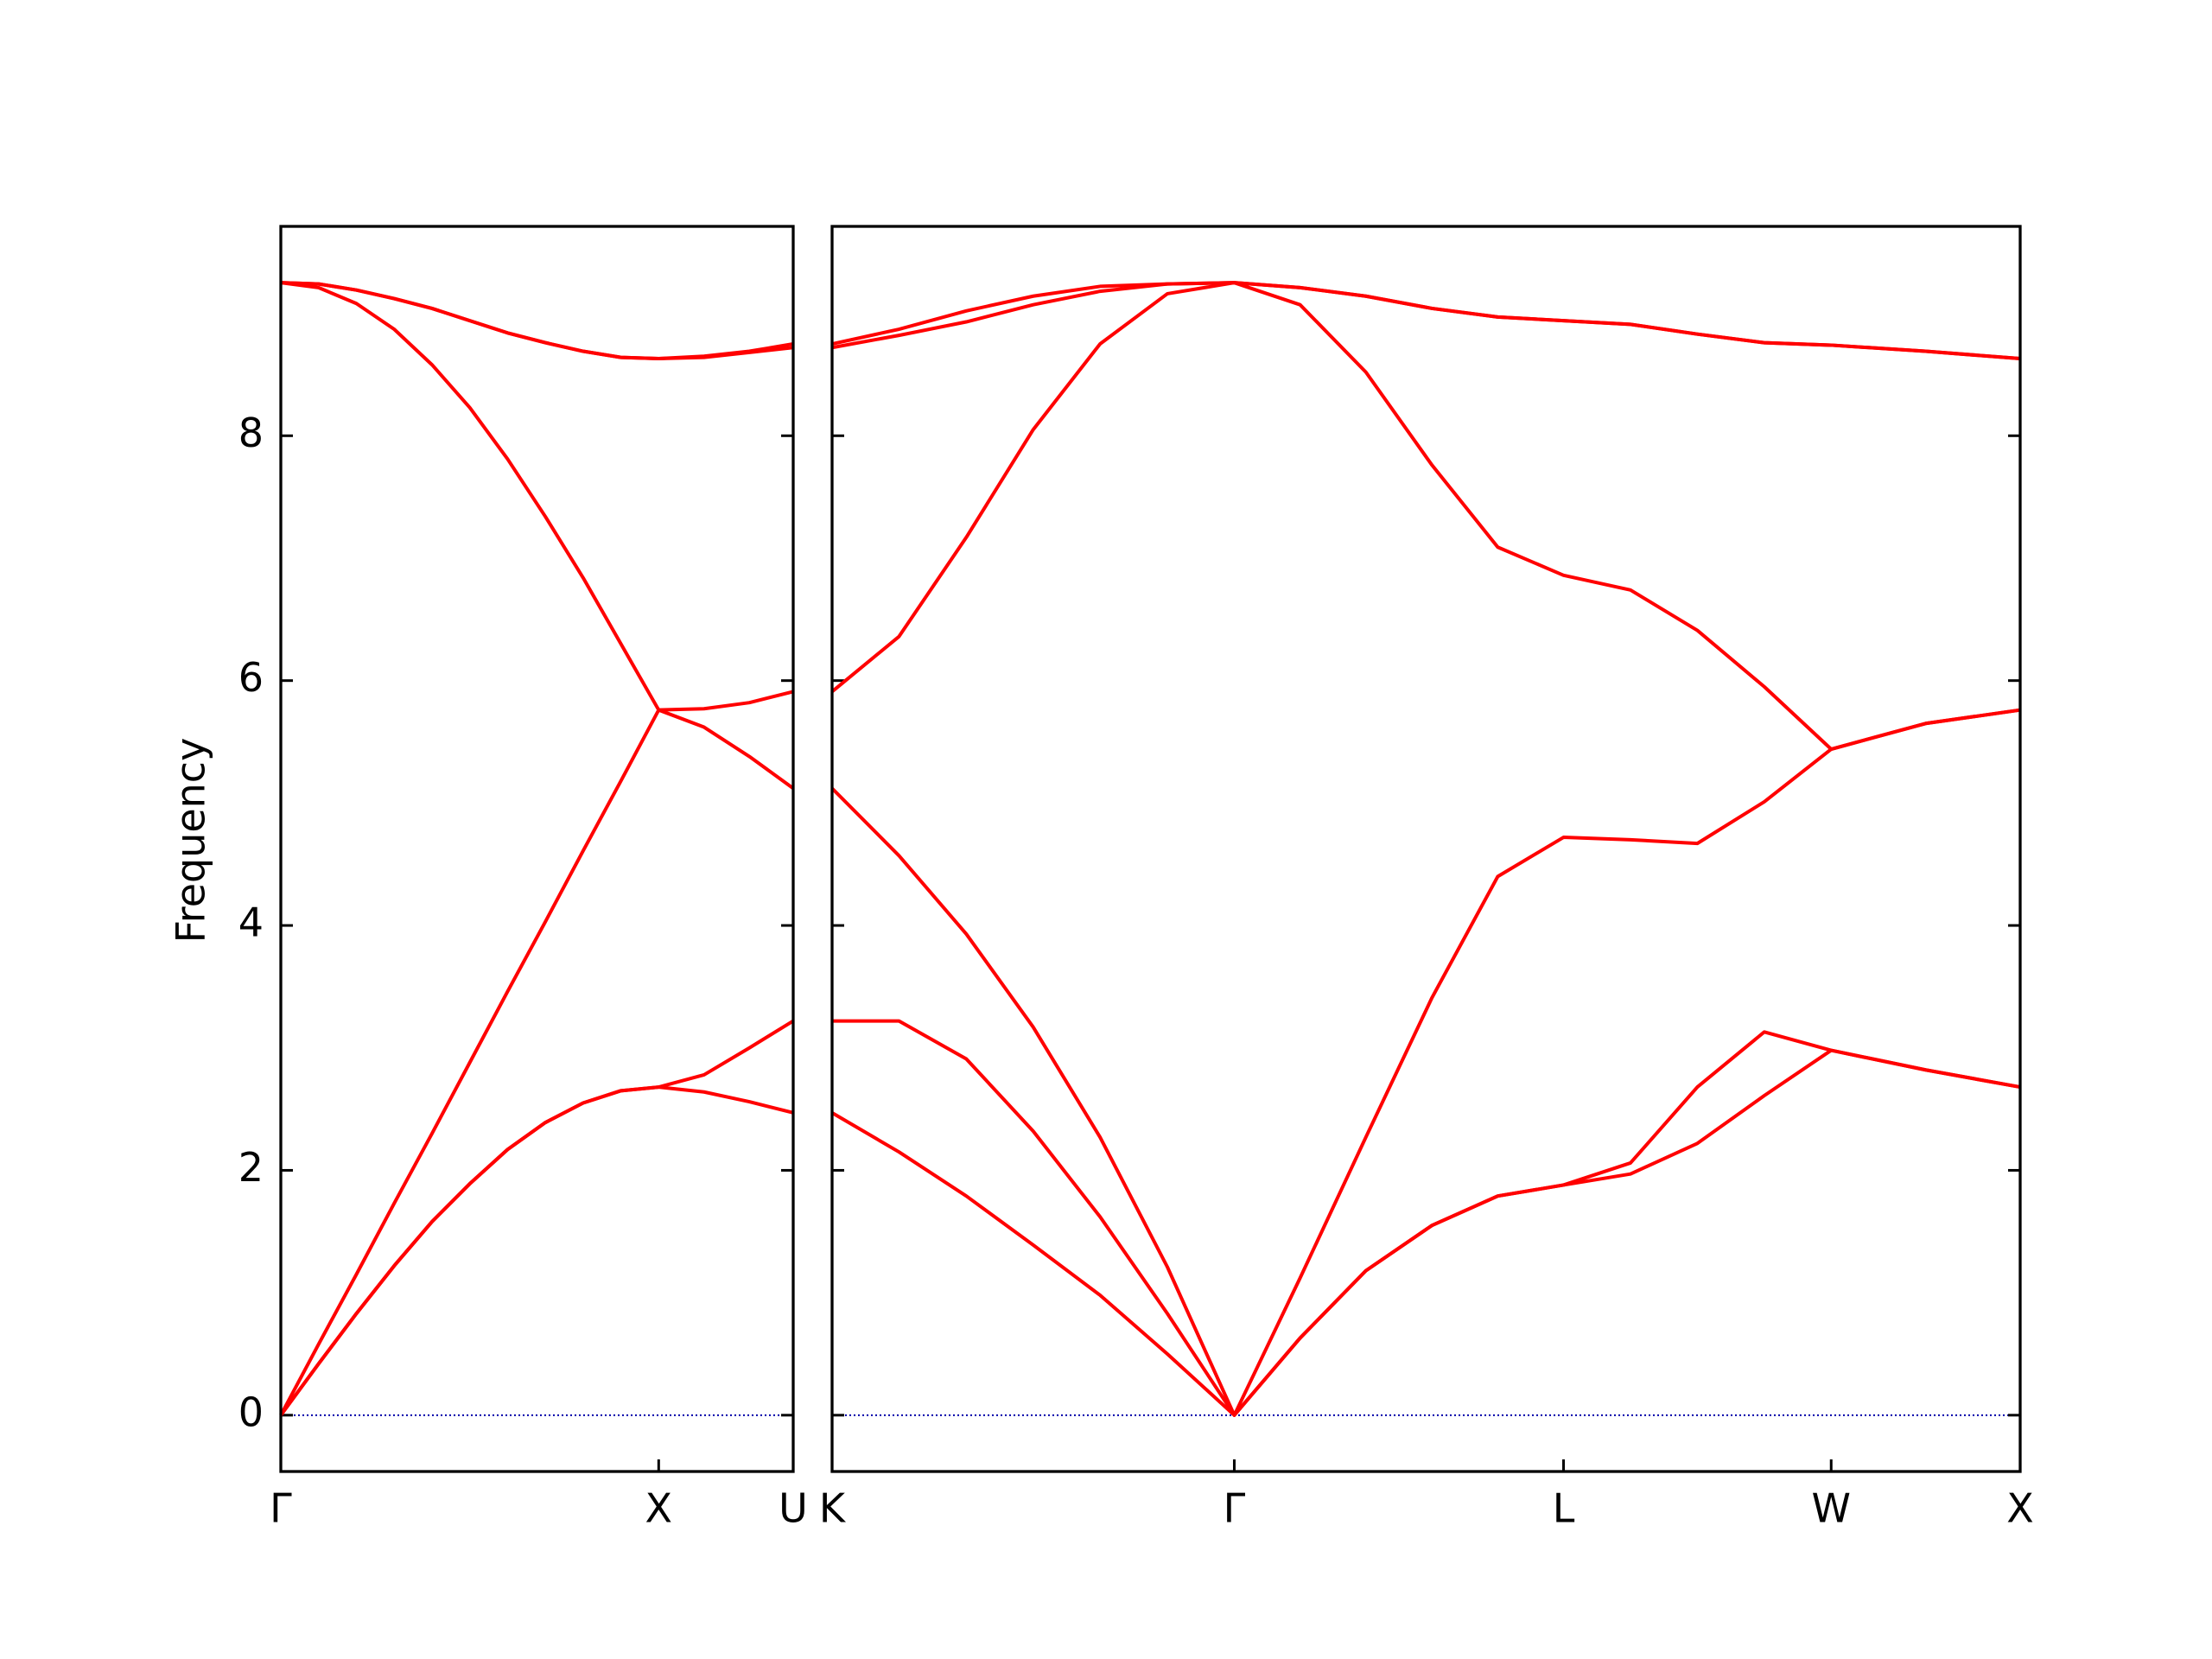  Describe the element at coordinates (793, 1508) in the screenshot. I see `x-tick-label: U` at that location.